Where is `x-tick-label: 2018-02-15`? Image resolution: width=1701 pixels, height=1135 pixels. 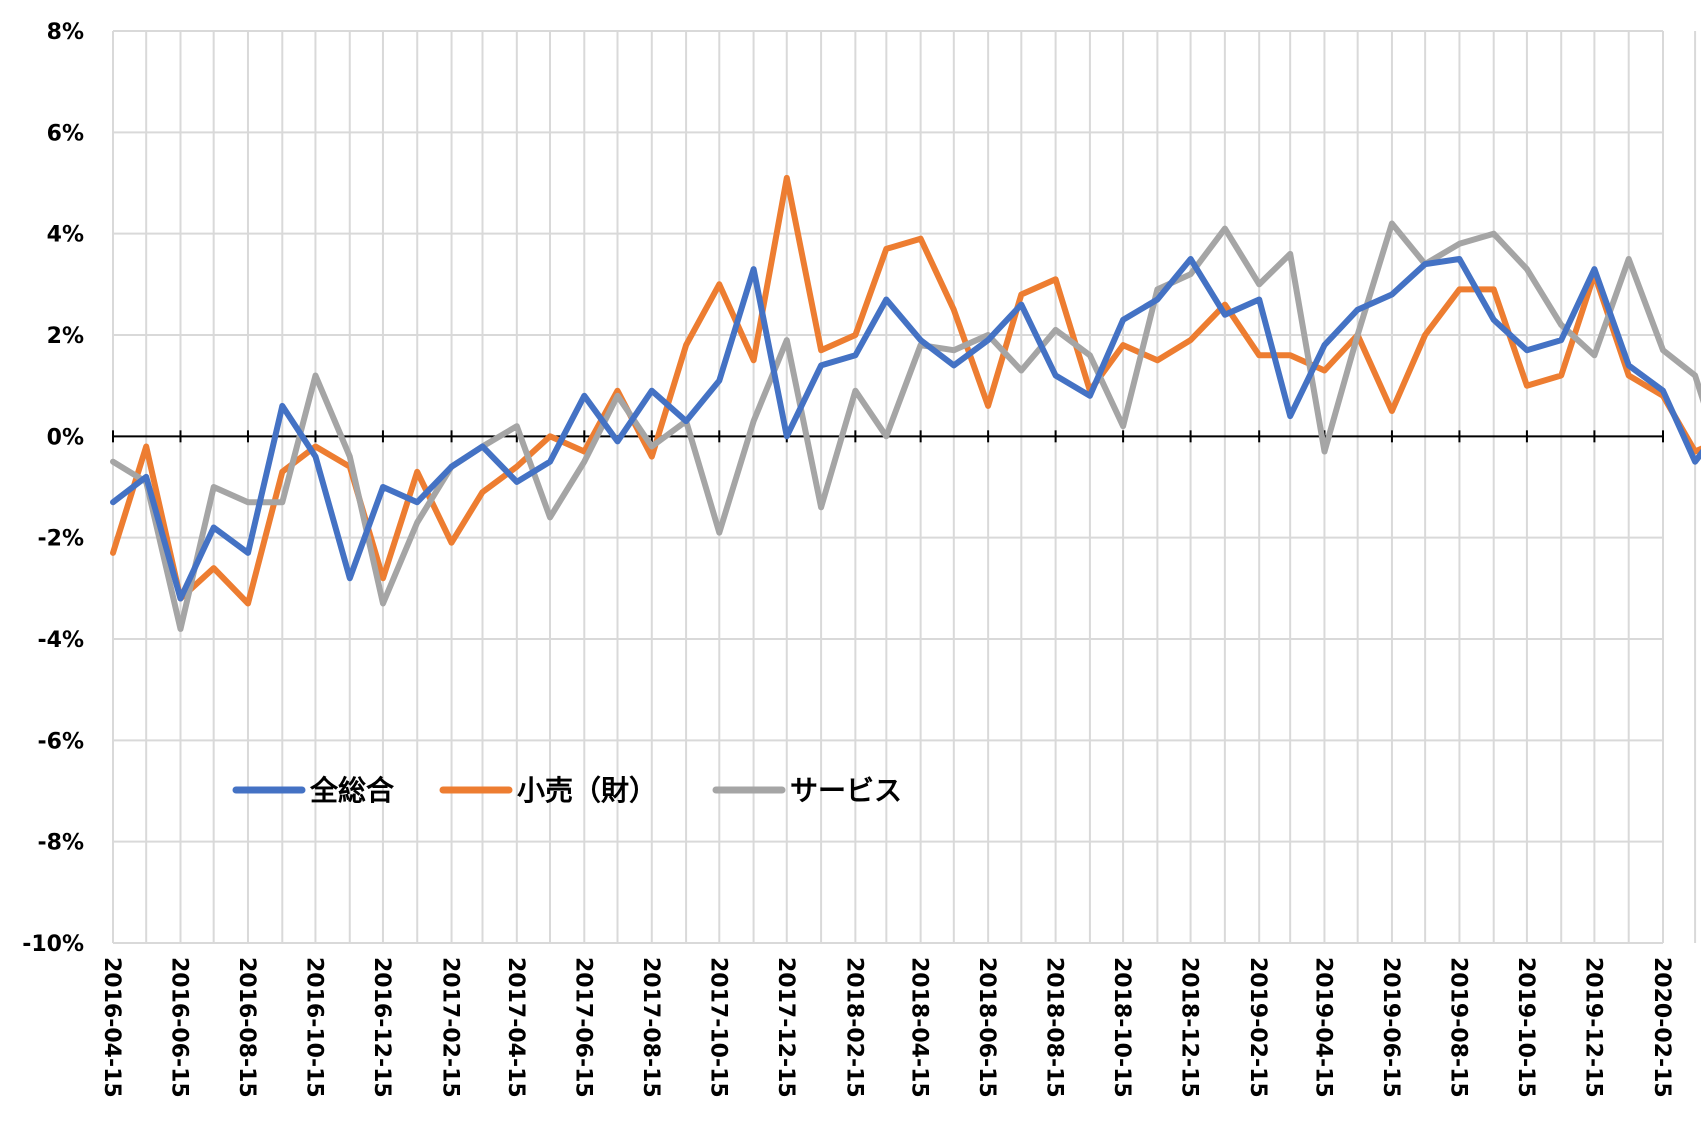
x-tick-label: 2018-02-15 is located at coordinates (853, 1027).